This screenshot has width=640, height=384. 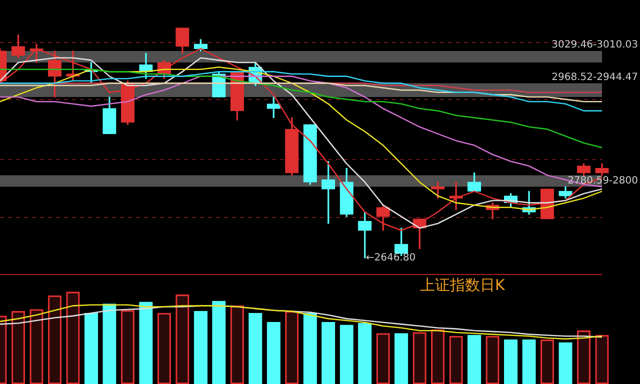 What do you see at coordinates (462, 285) in the screenshot?
I see `chart-title: 上证指数日K` at bounding box center [462, 285].